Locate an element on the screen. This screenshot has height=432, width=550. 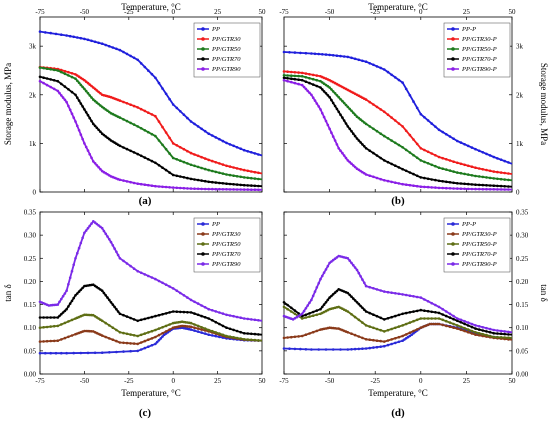
legend-label: PP/GTR50 is located at coordinates (226, 49).